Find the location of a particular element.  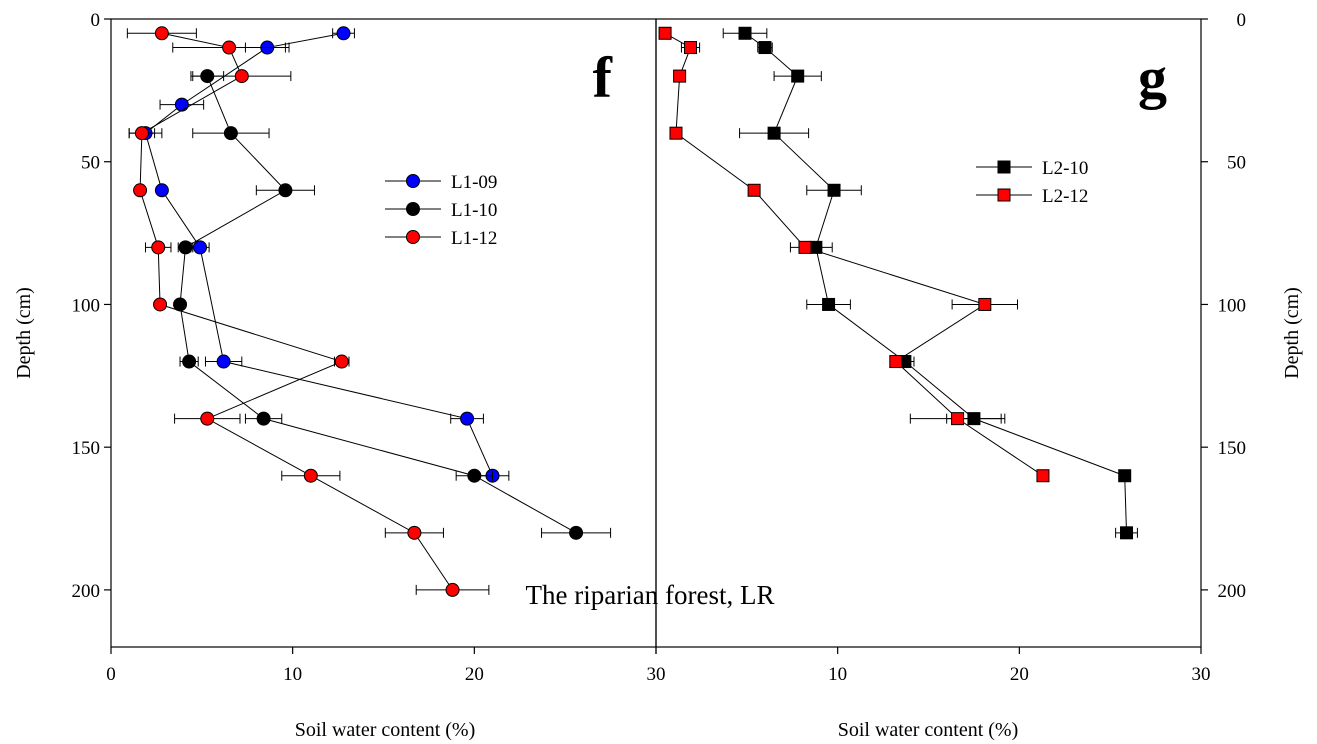

legend-label-l1-12: L1-12 is located at coordinates (474, 238).